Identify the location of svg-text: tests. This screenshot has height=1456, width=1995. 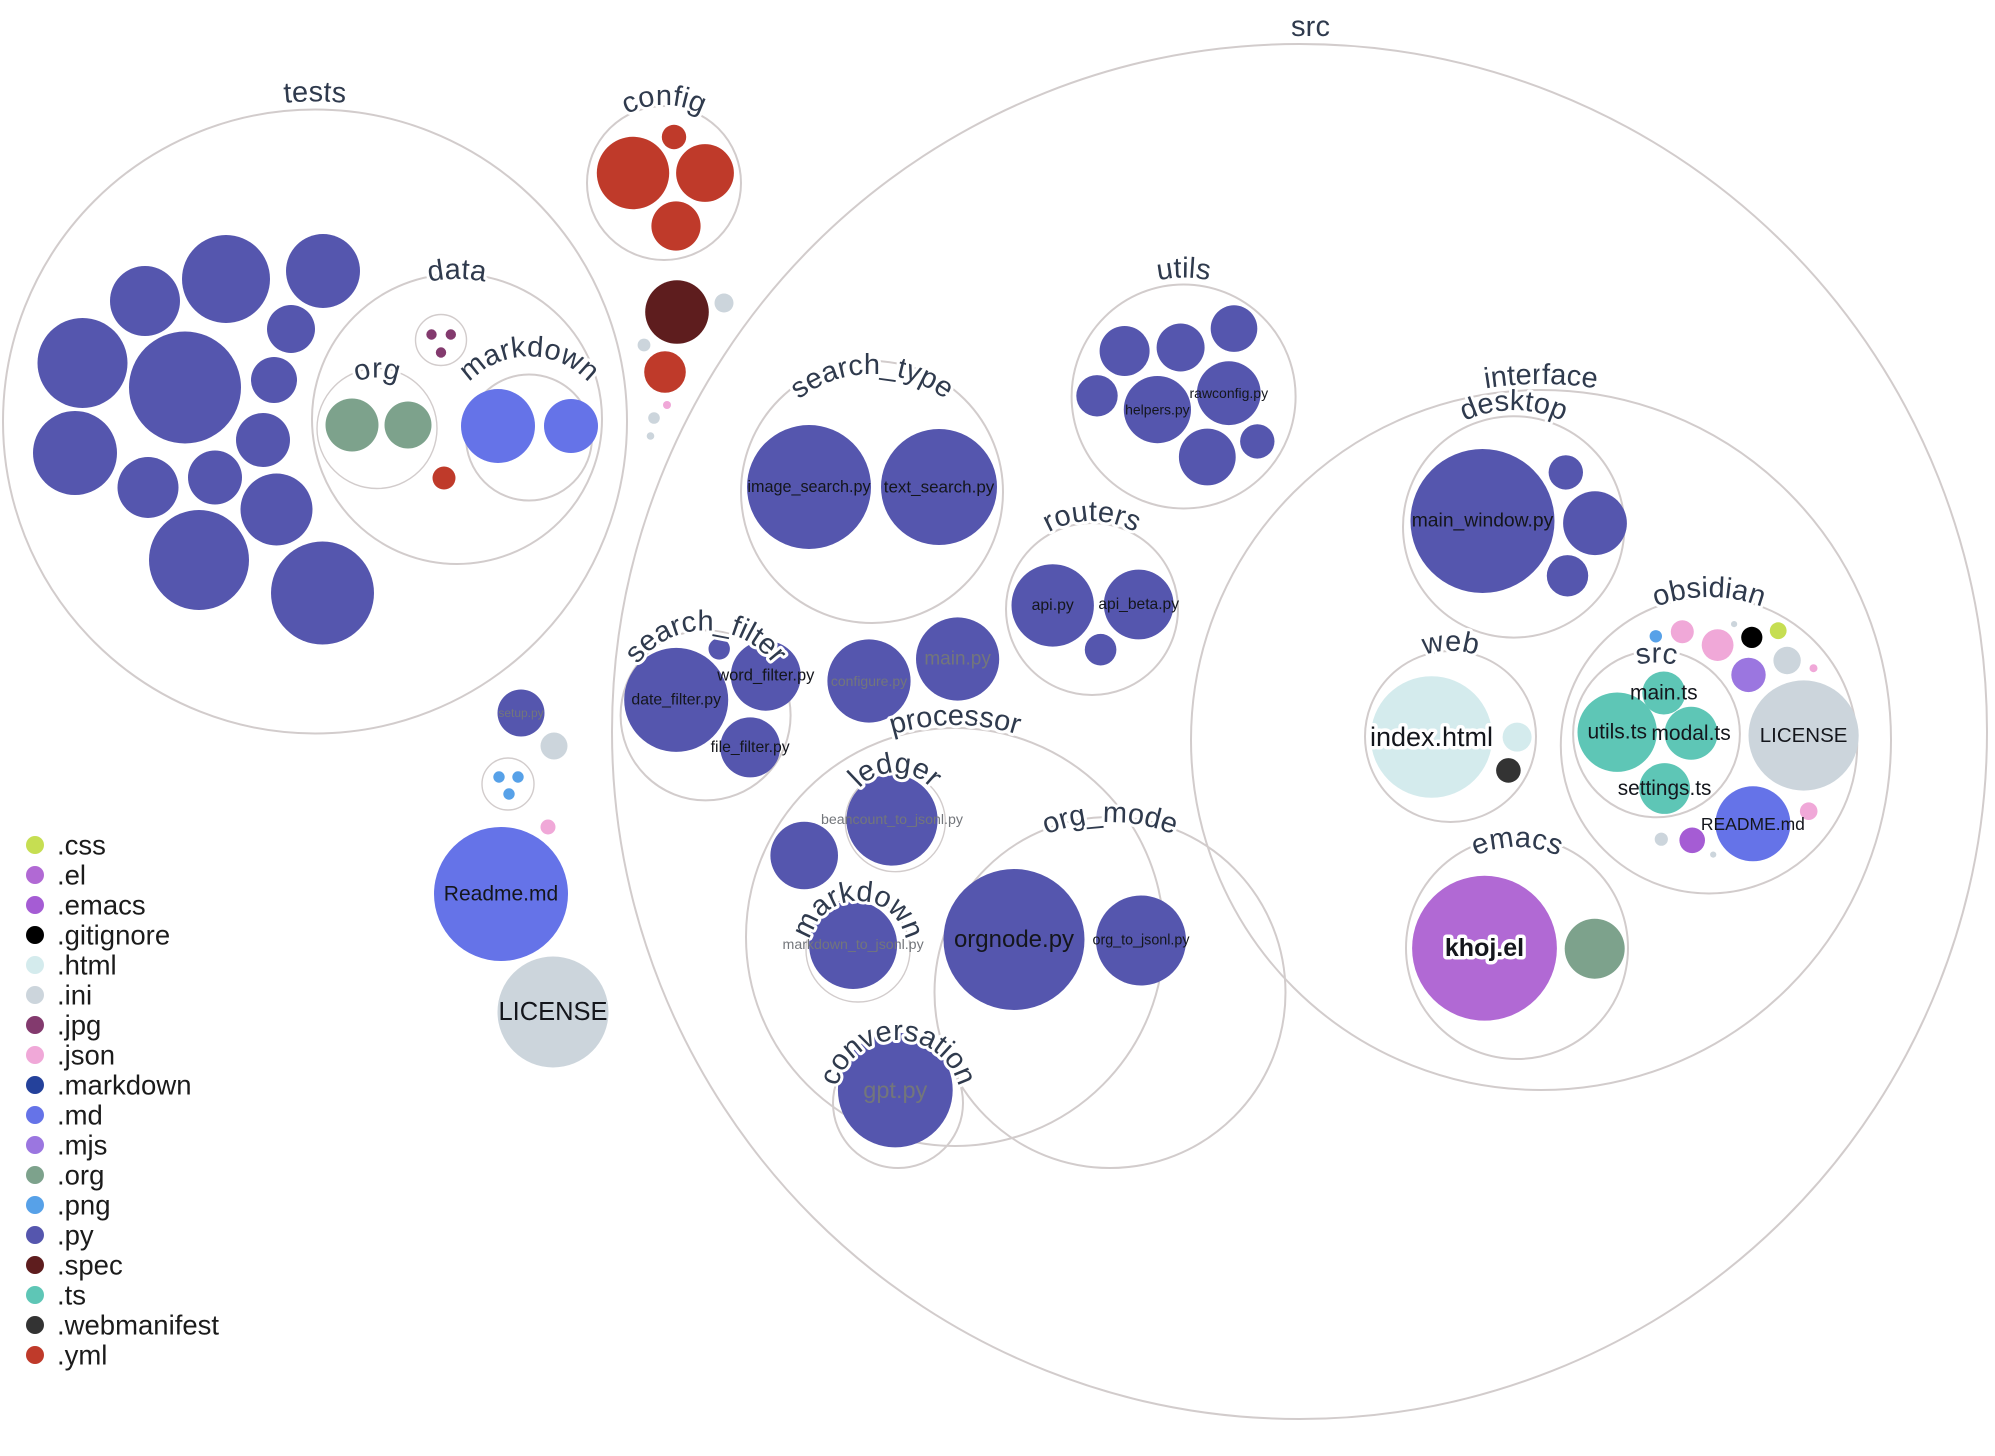
(314, 92).